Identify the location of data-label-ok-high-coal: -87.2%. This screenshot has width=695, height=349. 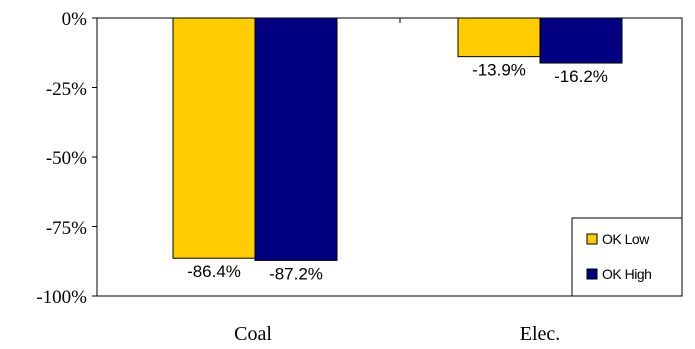
(296, 273).